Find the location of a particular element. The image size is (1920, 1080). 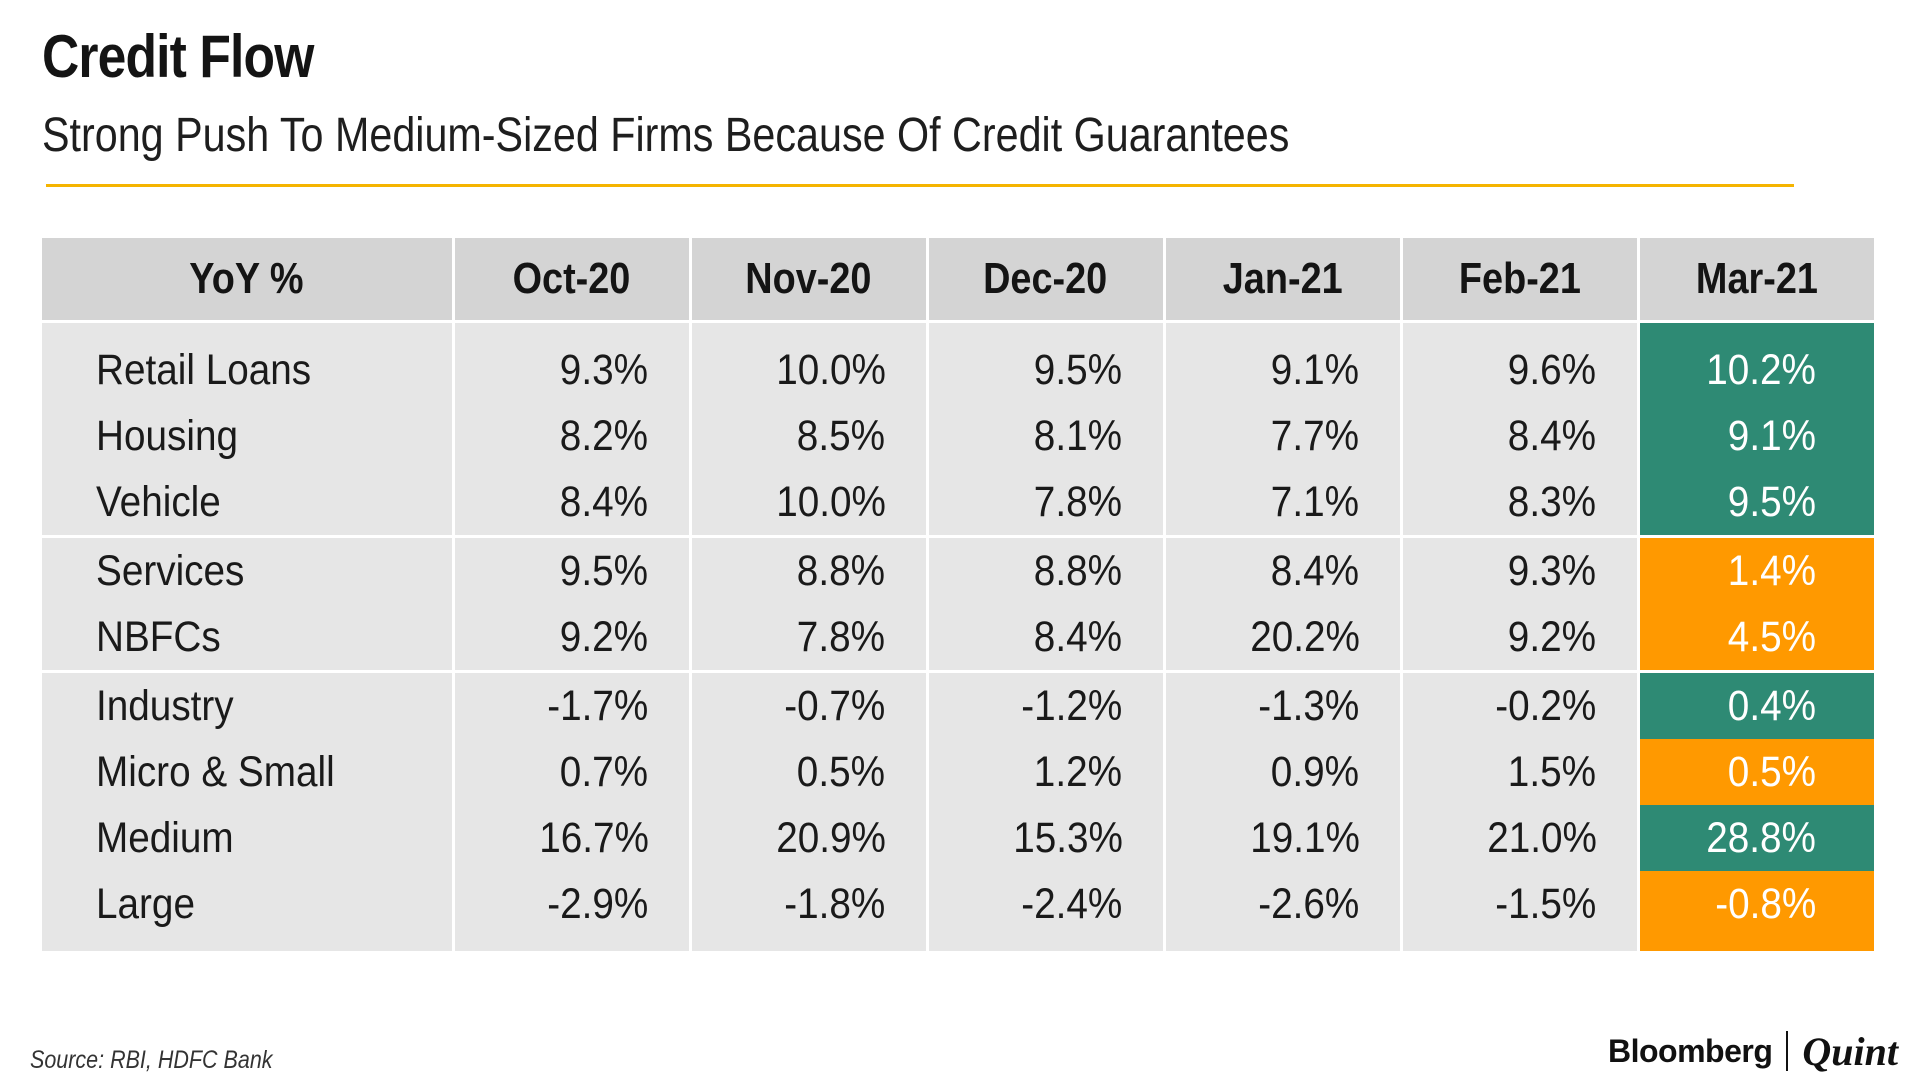

value-text: 8.5% is located at coordinates (841, 435).